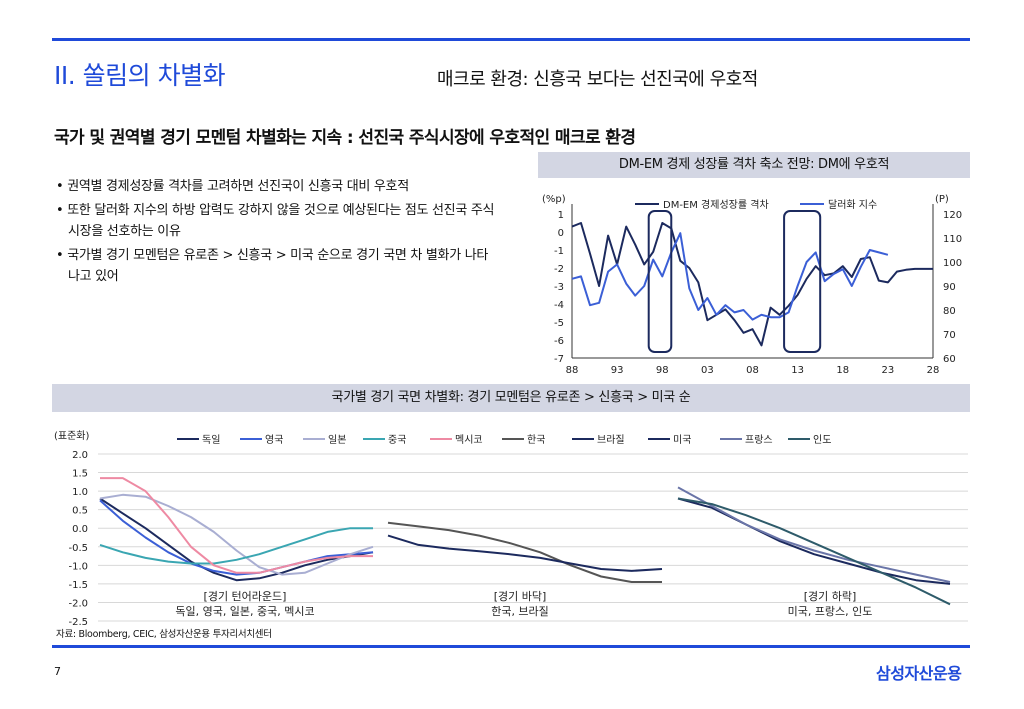 This screenshot has width=1024, height=709. I want to click on legend-label: 미국, so click(682, 440).